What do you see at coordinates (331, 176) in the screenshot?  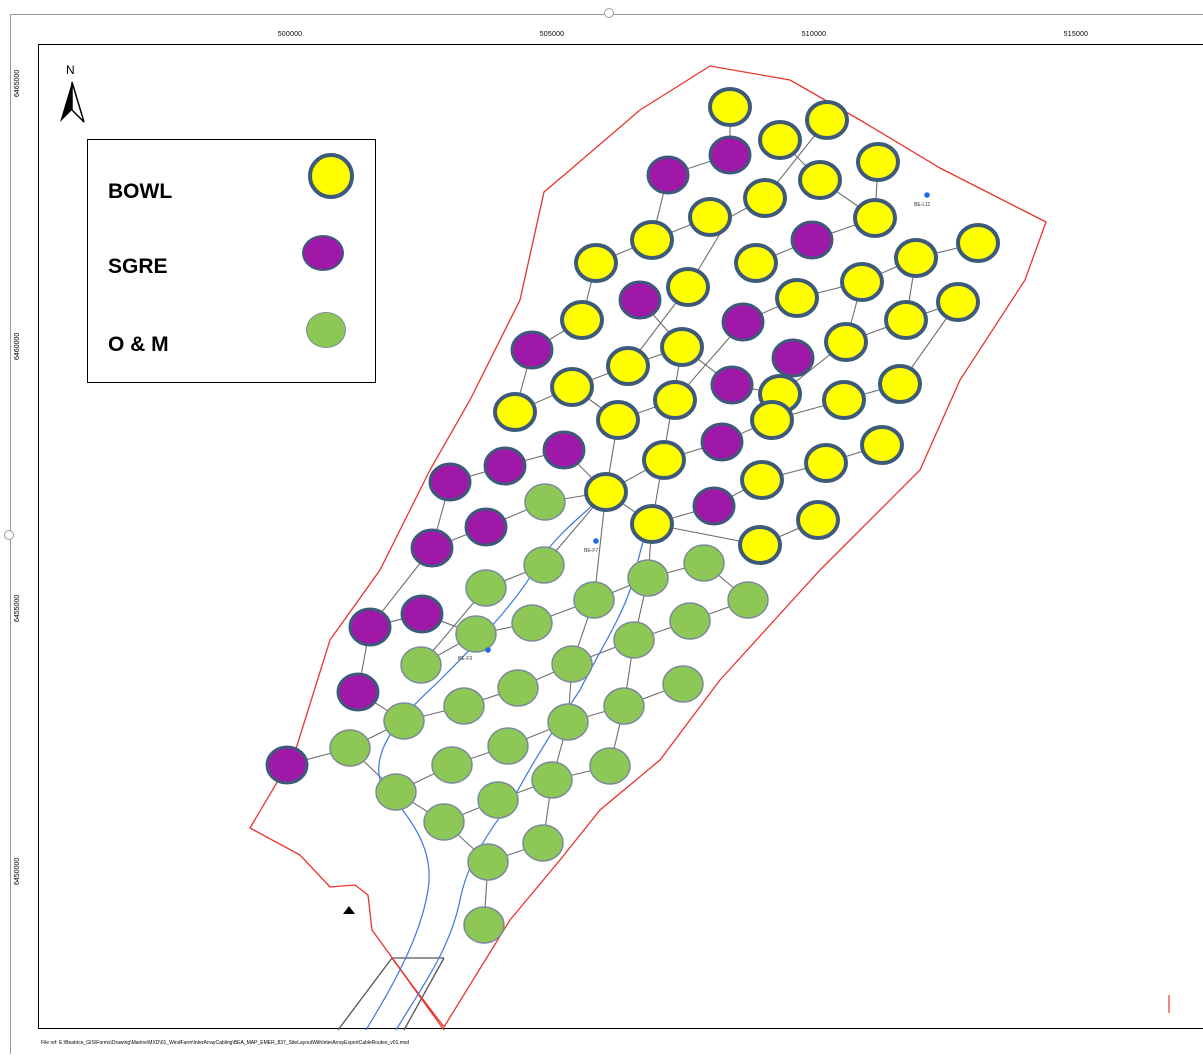 I see `legend-swatch-bowl` at bounding box center [331, 176].